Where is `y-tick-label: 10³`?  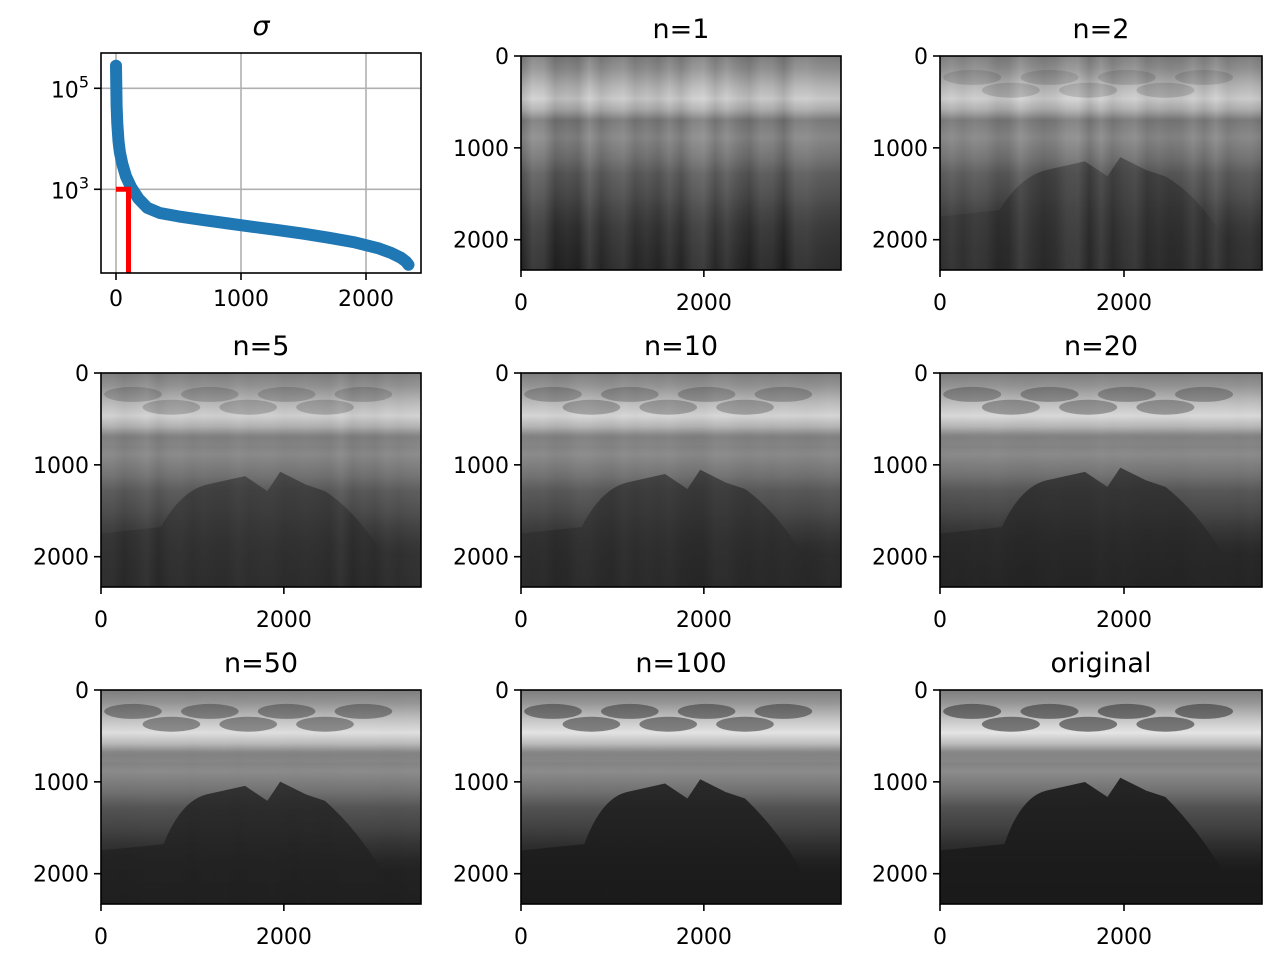 y-tick-label: 10³ is located at coordinates (70, 188).